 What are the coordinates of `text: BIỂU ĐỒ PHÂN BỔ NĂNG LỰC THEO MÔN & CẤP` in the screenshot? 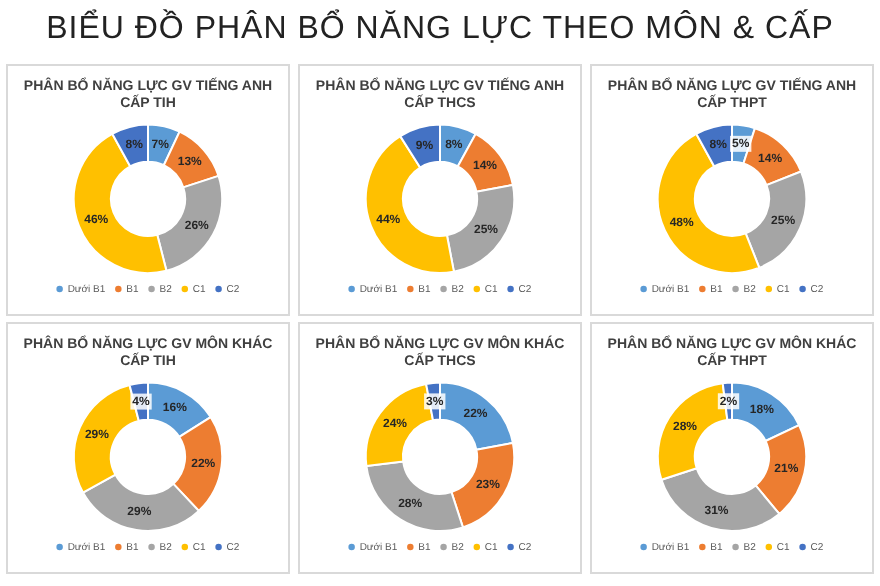 It's located at (440, 30).